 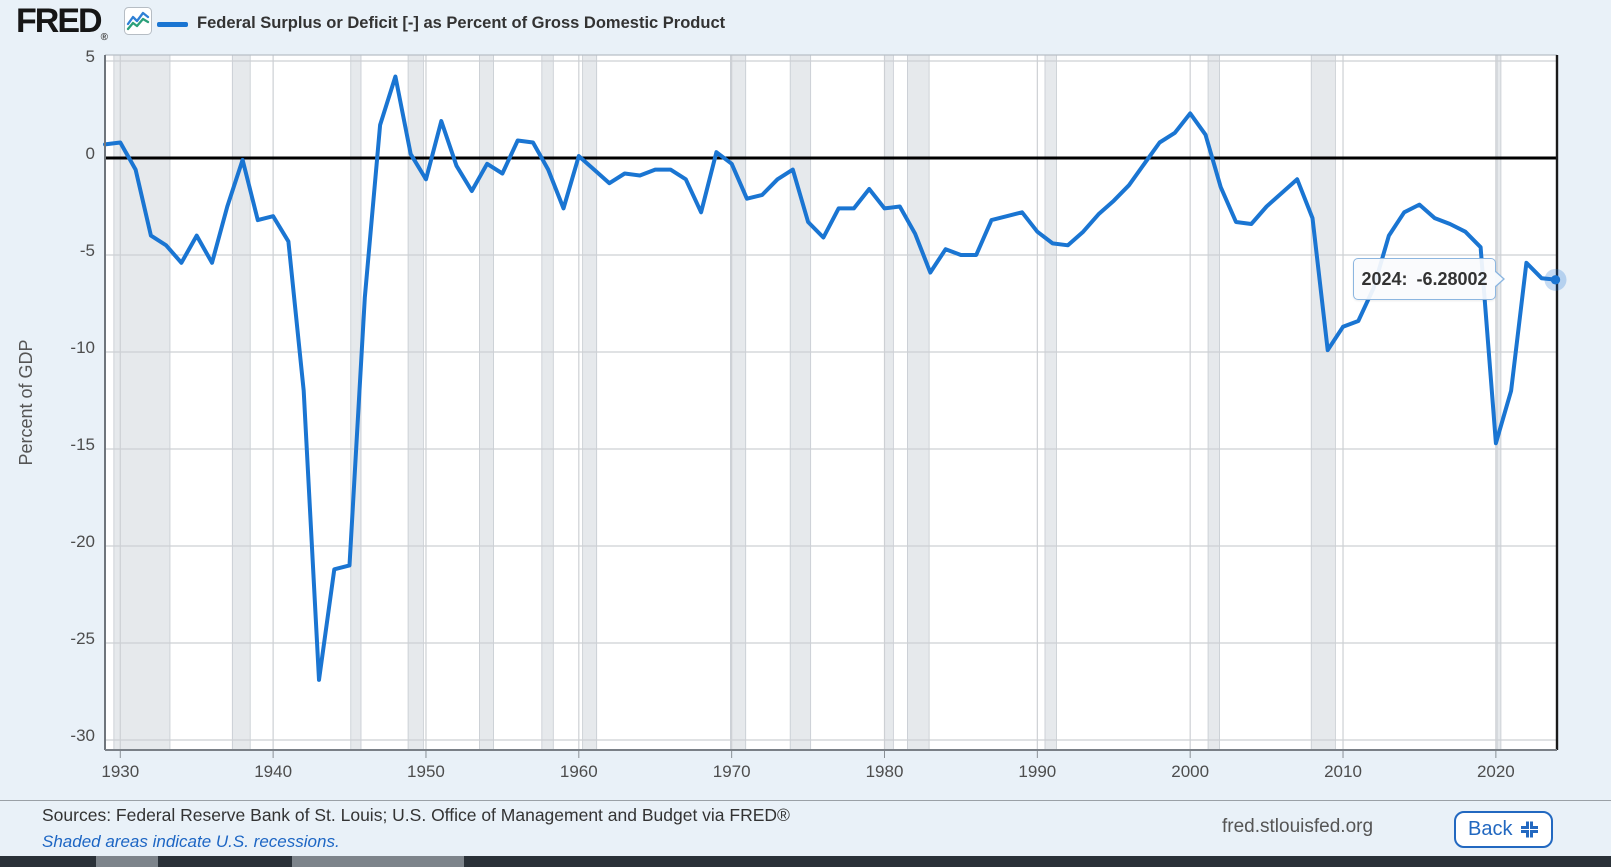 What do you see at coordinates (426, 771) in the screenshot?
I see `svg-text: 1950` at bounding box center [426, 771].